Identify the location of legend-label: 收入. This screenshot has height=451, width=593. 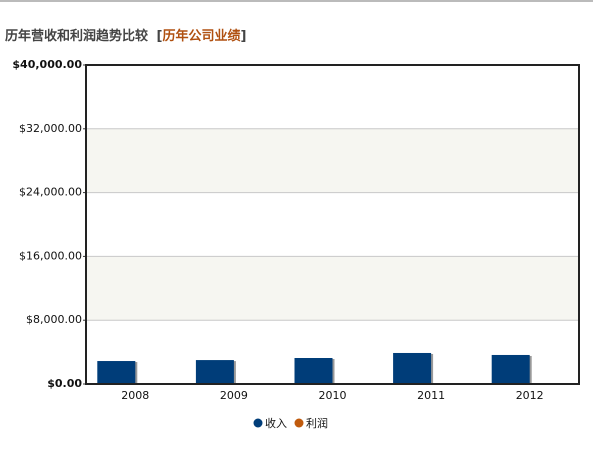
(276, 423).